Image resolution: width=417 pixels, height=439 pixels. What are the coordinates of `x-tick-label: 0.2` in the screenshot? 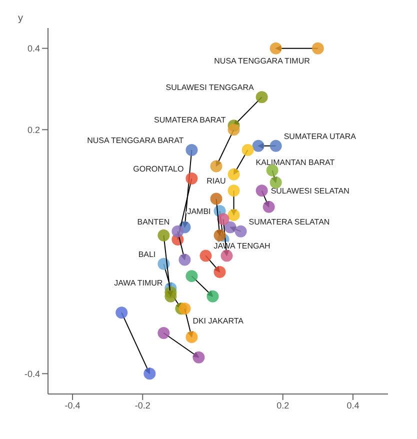 It's located at (283, 405).